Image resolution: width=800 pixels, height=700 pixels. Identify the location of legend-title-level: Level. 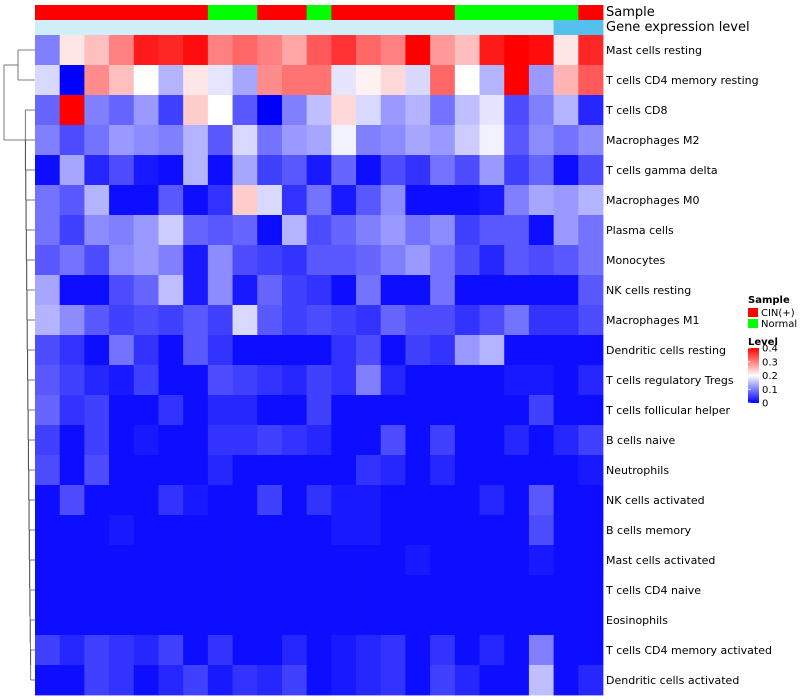
(763, 342).